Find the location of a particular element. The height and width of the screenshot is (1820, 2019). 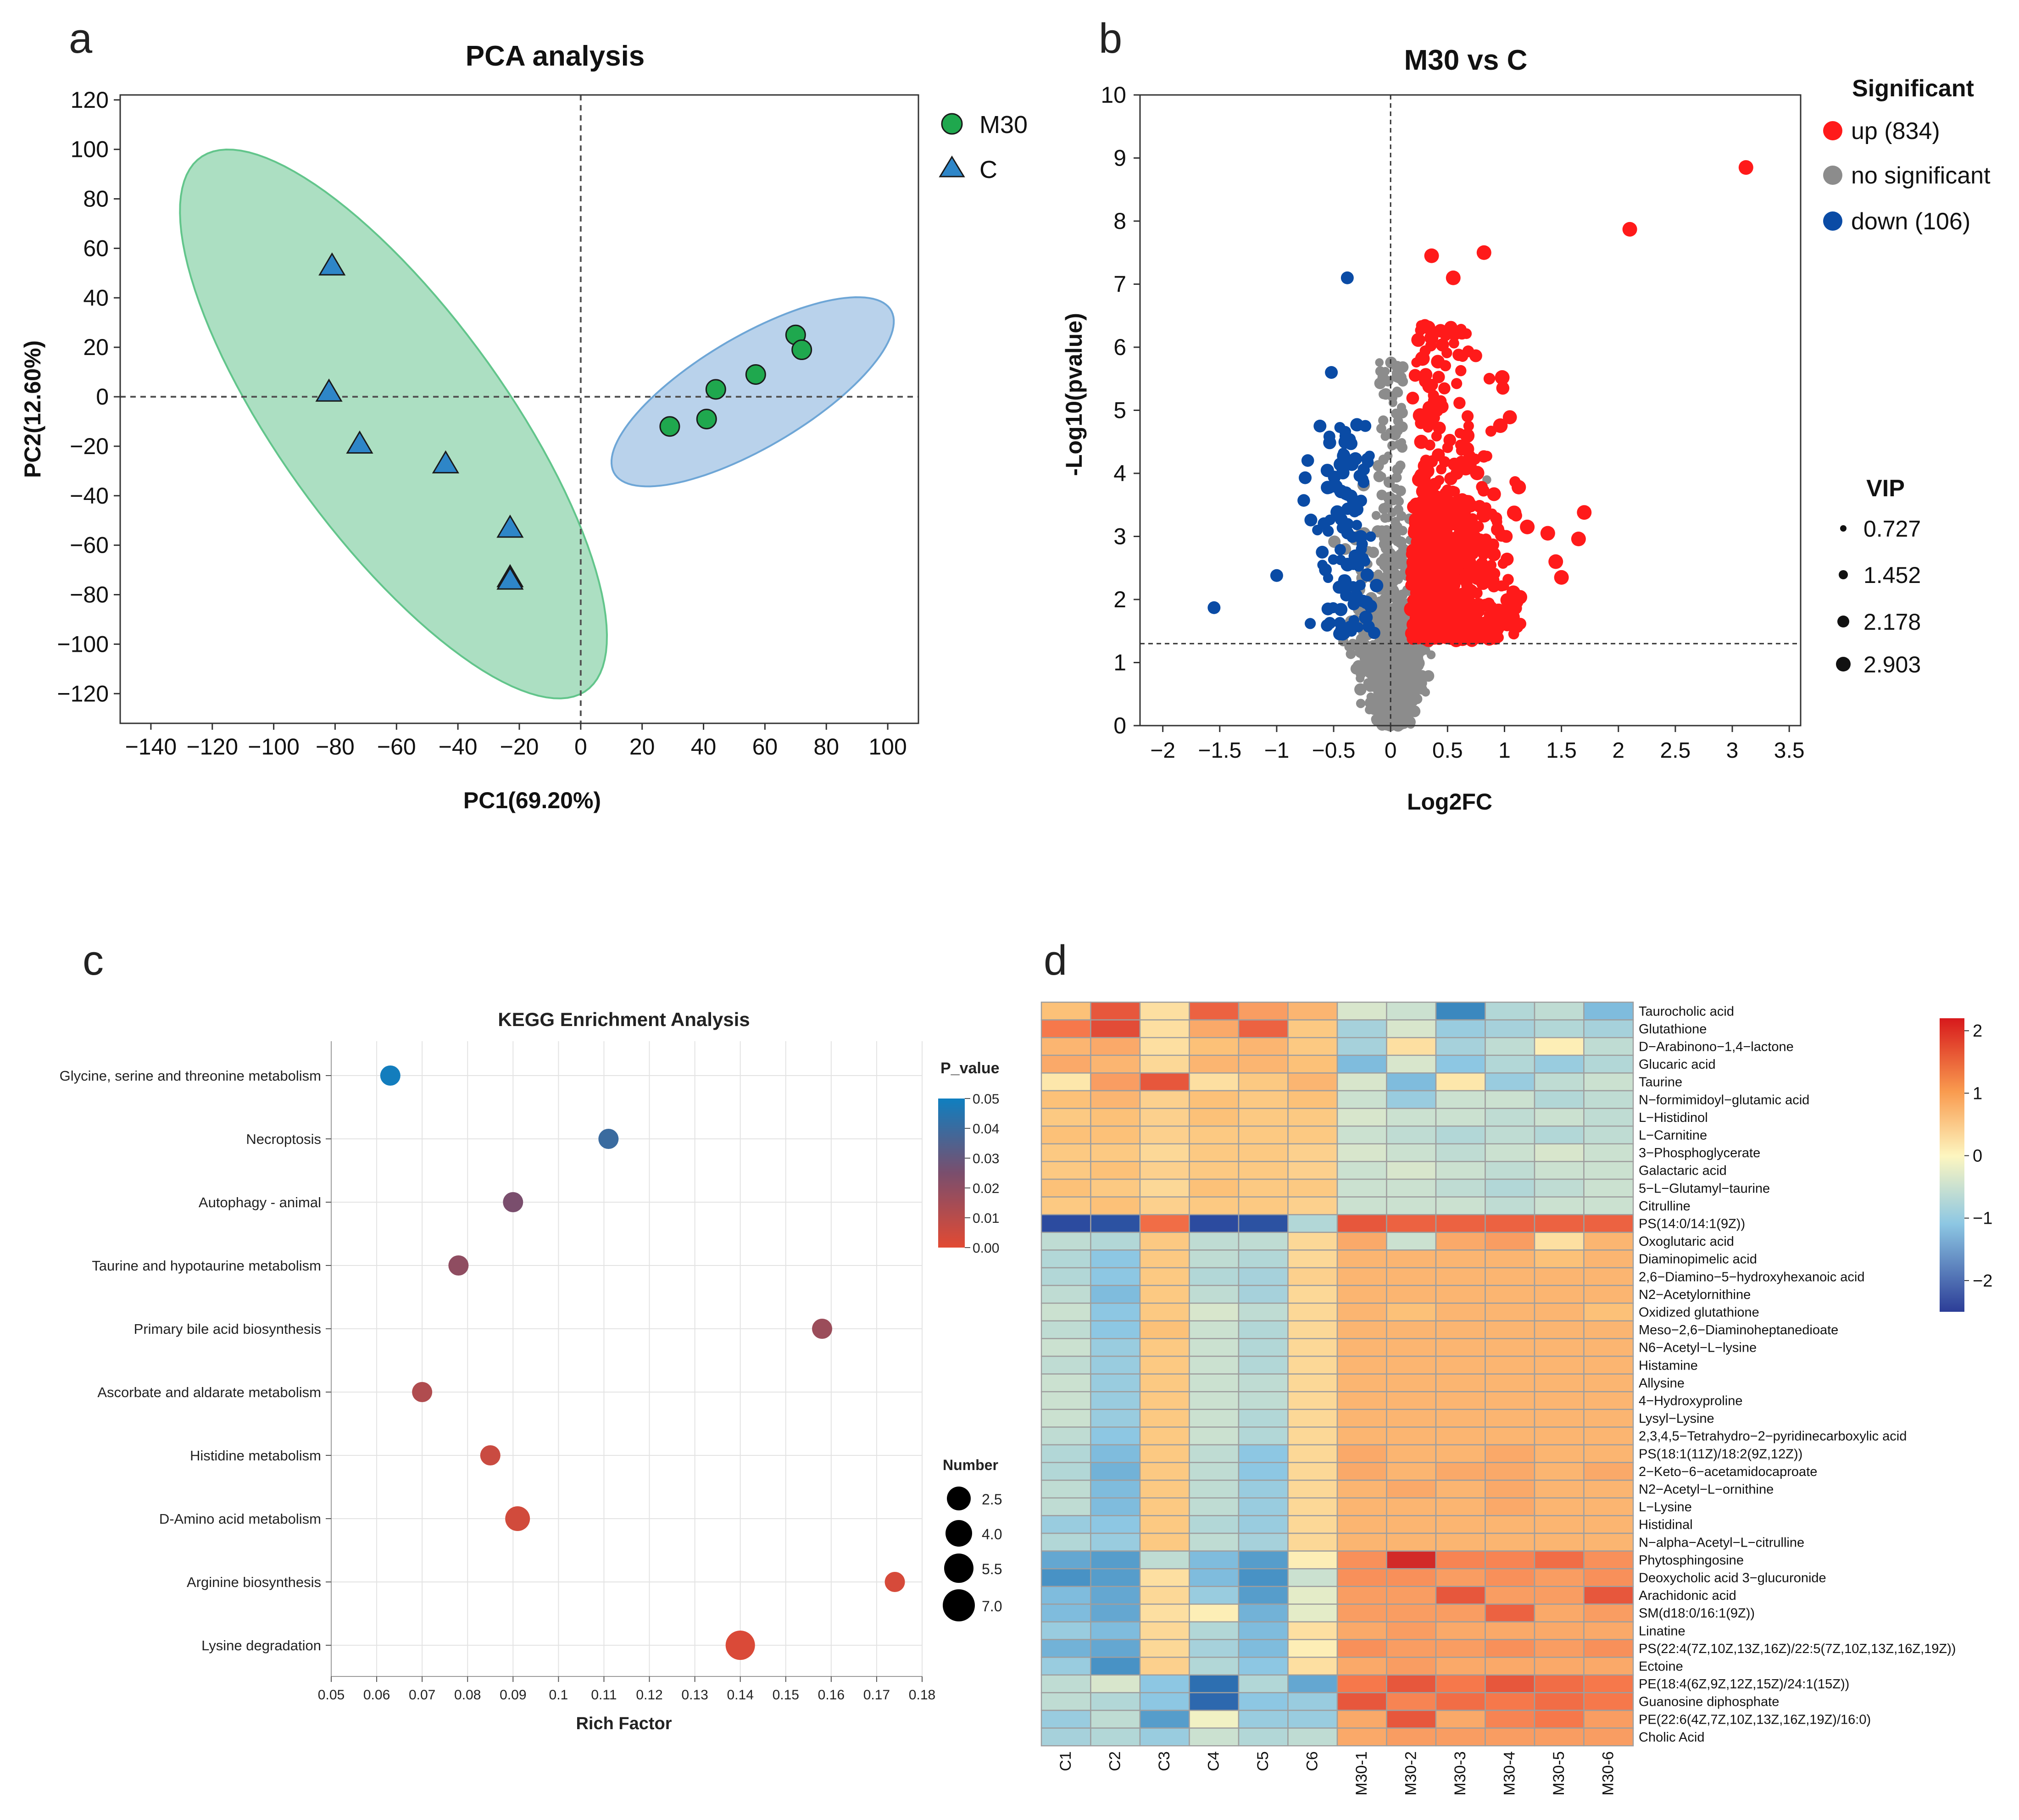

heatmap-row-label: Allysine is located at coordinates (1662, 1383).